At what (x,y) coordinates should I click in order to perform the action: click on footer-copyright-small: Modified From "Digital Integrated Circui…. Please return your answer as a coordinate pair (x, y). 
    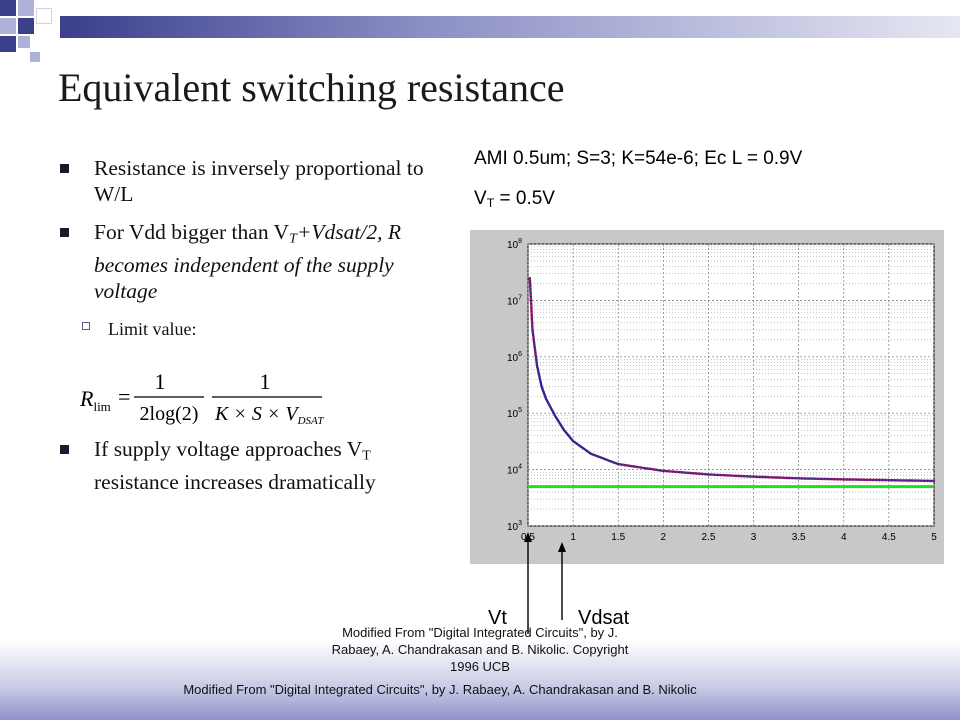
    Looking at the image, I should click on (480, 649).